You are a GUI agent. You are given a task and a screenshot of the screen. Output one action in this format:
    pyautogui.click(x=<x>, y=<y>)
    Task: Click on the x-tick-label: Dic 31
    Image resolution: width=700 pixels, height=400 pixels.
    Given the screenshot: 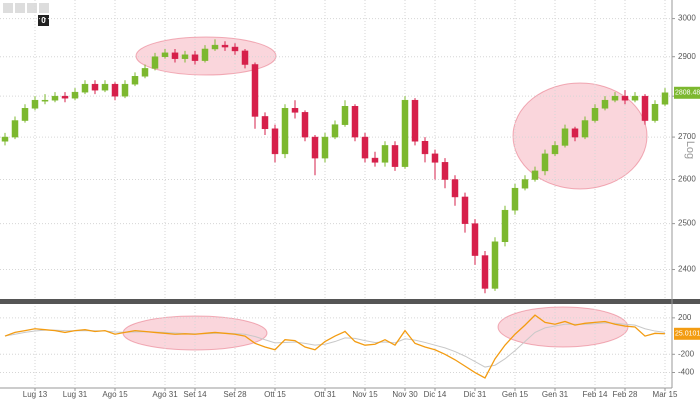 What is the action you would take?
    pyautogui.click(x=475, y=394)
    